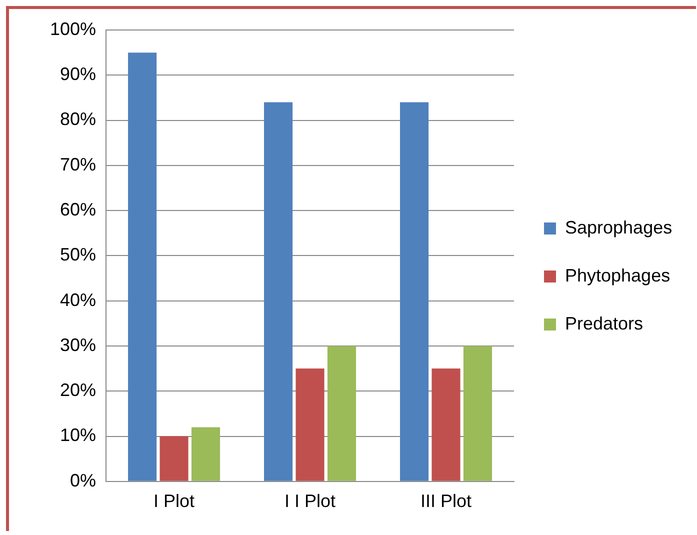 This screenshot has height=535, width=697. Describe the element at coordinates (78, 390) in the screenshot. I see `y-tick-label: 20%` at that location.